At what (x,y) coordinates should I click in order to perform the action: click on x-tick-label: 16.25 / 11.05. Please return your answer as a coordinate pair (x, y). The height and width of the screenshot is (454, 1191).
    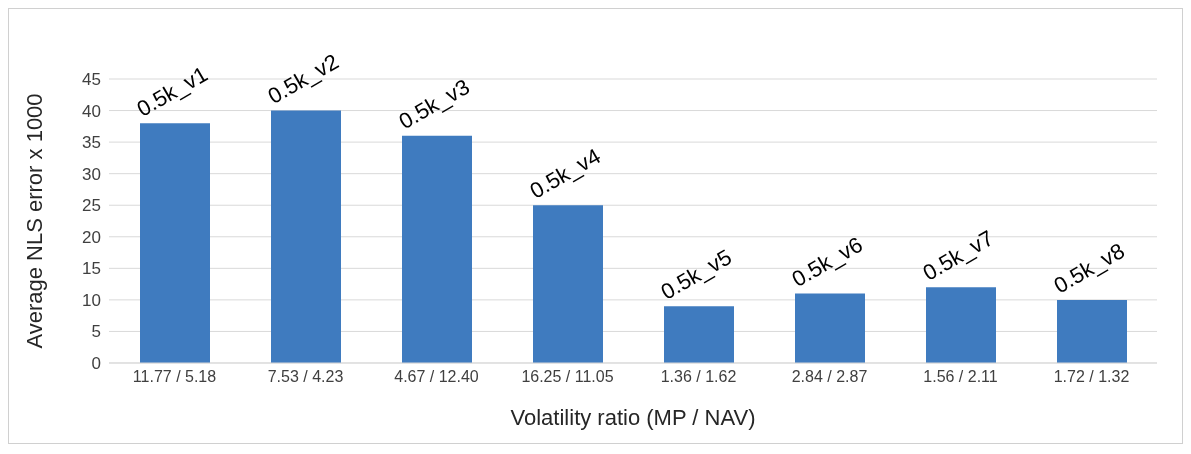
    Looking at the image, I should click on (567, 377).